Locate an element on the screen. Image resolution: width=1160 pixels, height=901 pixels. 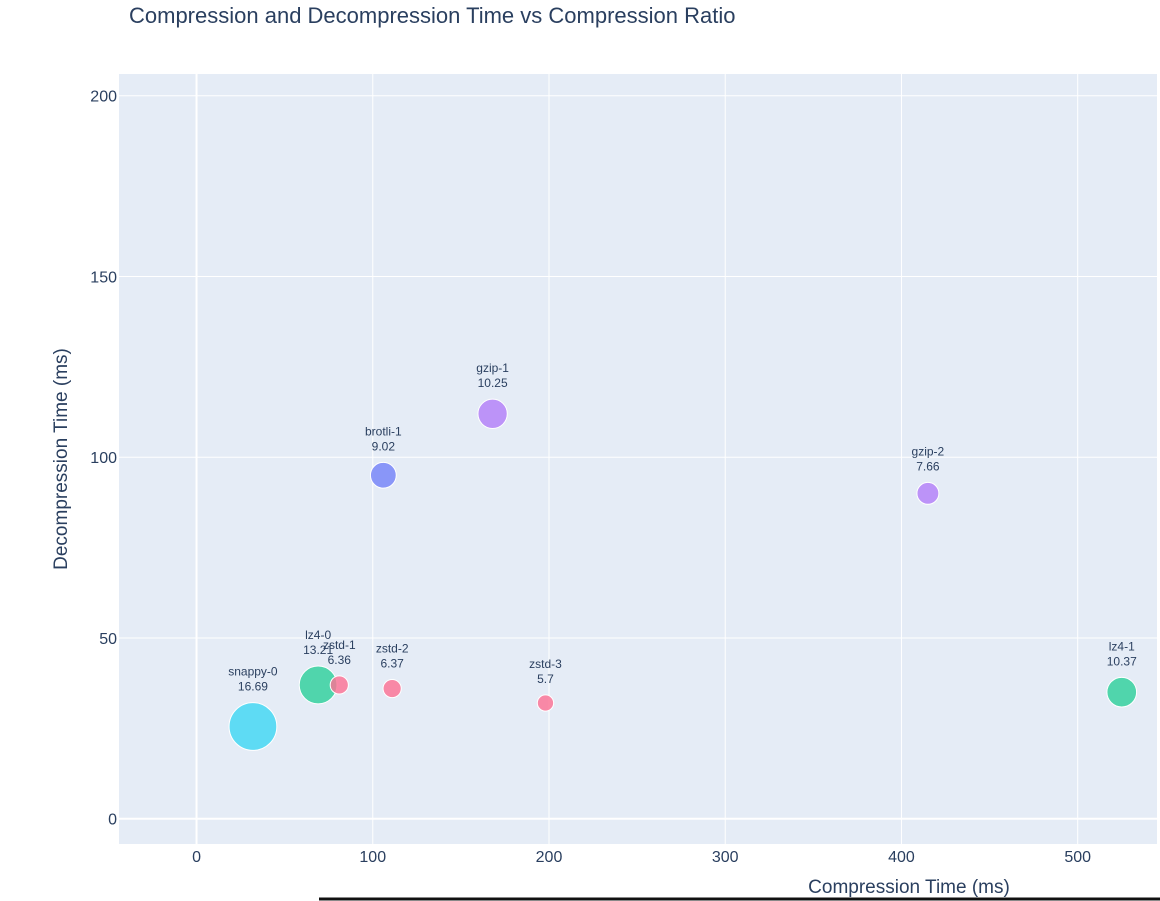
x-tick-label: 400 is located at coordinates (901, 857).